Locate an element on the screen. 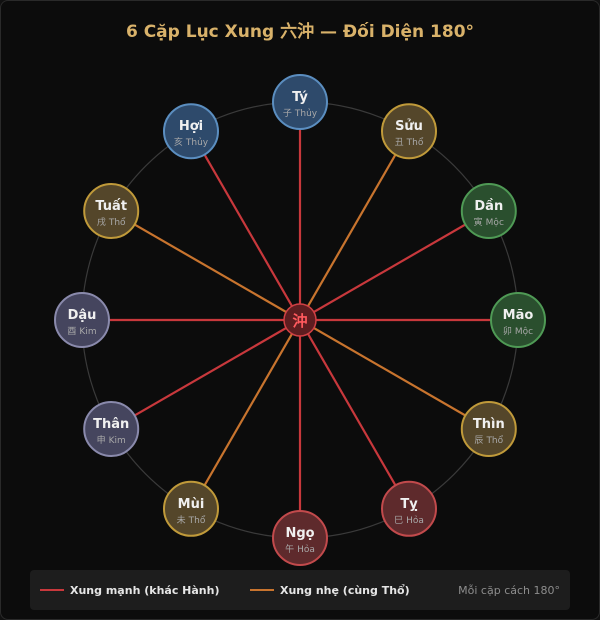 This screenshot has height=620, width=600. legend-weak-label: Xung nhẹ (cùng Thổ) is located at coordinates (345, 590).